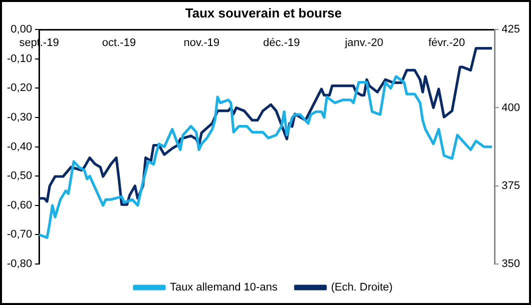  Describe the element at coordinates (263, 12) in the screenshot. I see `chart-title: Taux souverain et bourse` at that location.